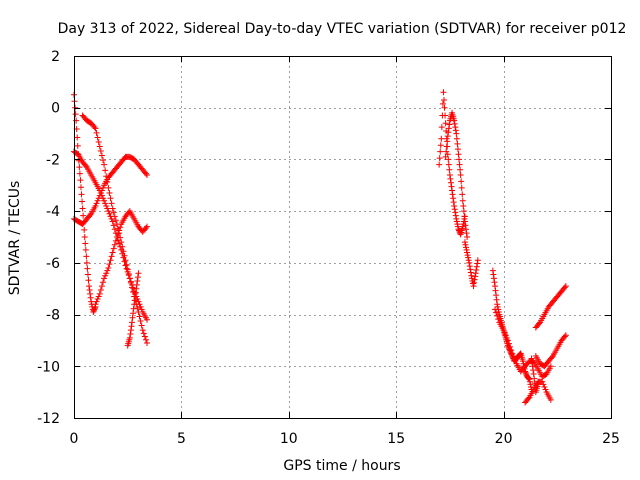 The image size is (640, 480). I want to click on x-tick-label: 5, so click(181, 439).